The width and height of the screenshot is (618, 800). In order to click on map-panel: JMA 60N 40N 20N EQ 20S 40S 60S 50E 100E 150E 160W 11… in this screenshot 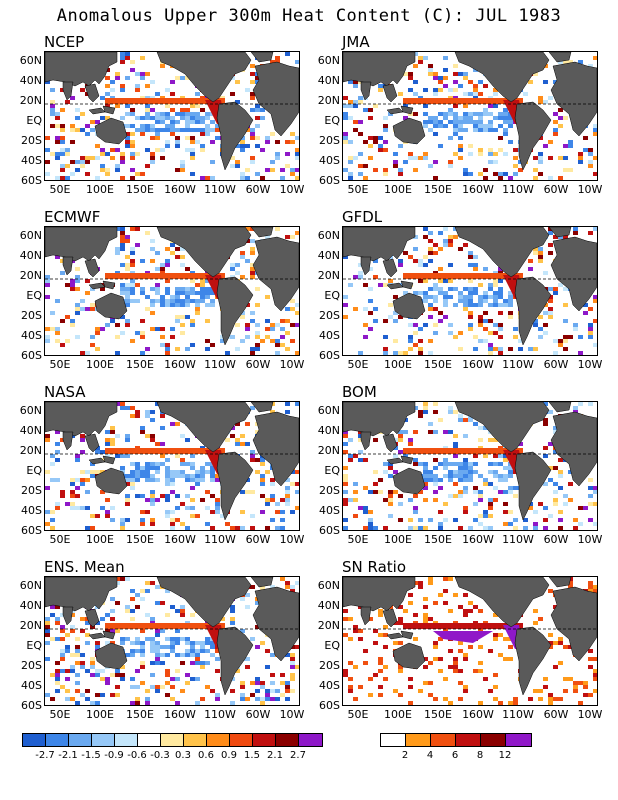, I will do `click(450, 118)`.